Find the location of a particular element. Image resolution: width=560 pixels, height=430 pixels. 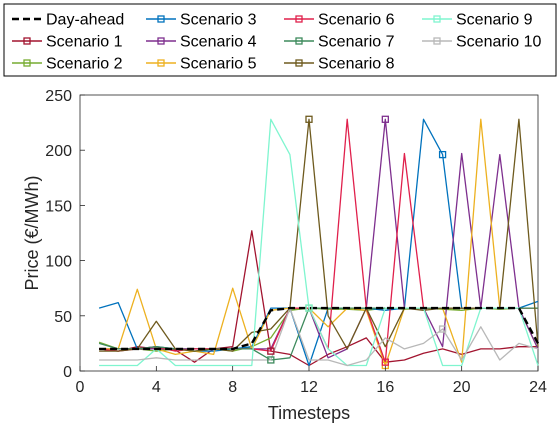

y-tick-label: 150 is located at coordinates (58, 206).